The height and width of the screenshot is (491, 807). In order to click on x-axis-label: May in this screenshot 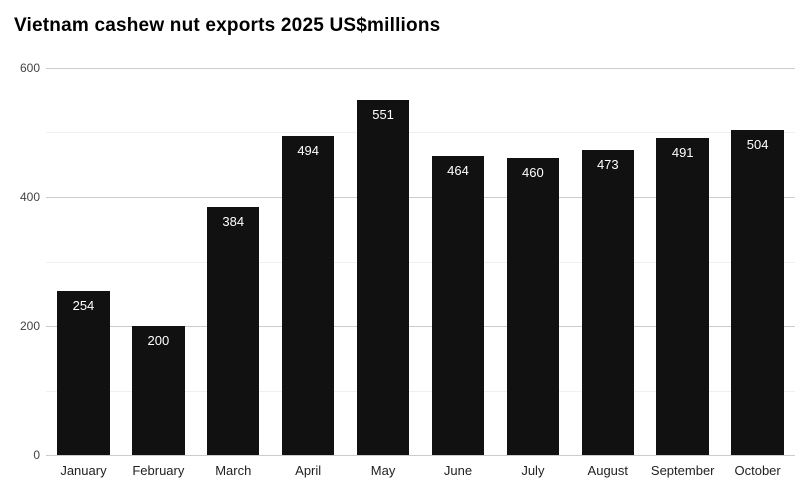, I will do `click(383, 470)`.